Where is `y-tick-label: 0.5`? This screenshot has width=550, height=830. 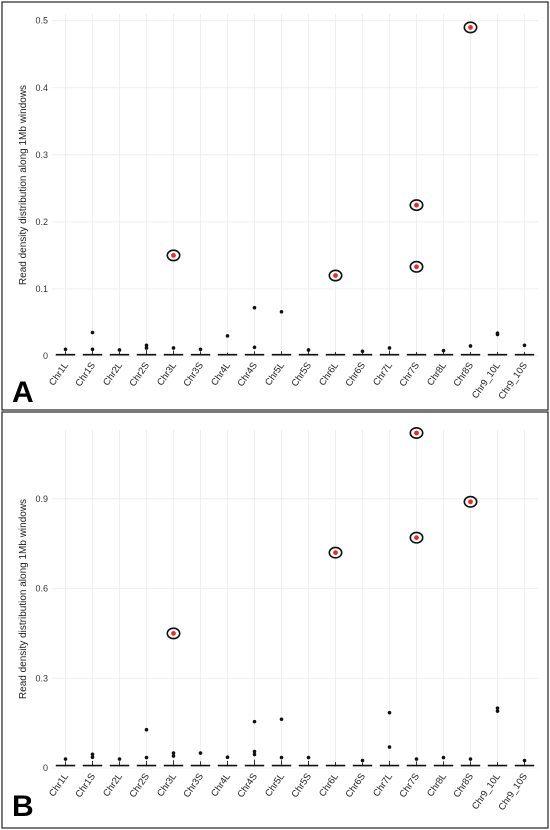 y-tick-label: 0.5 is located at coordinates (41, 21).